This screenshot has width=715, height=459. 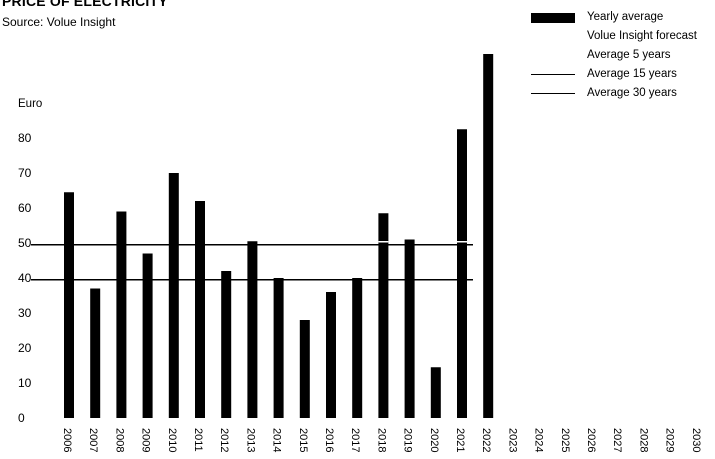 I want to click on legend-item-forecast: Volue Insight forecast, so click(x=623, y=36).